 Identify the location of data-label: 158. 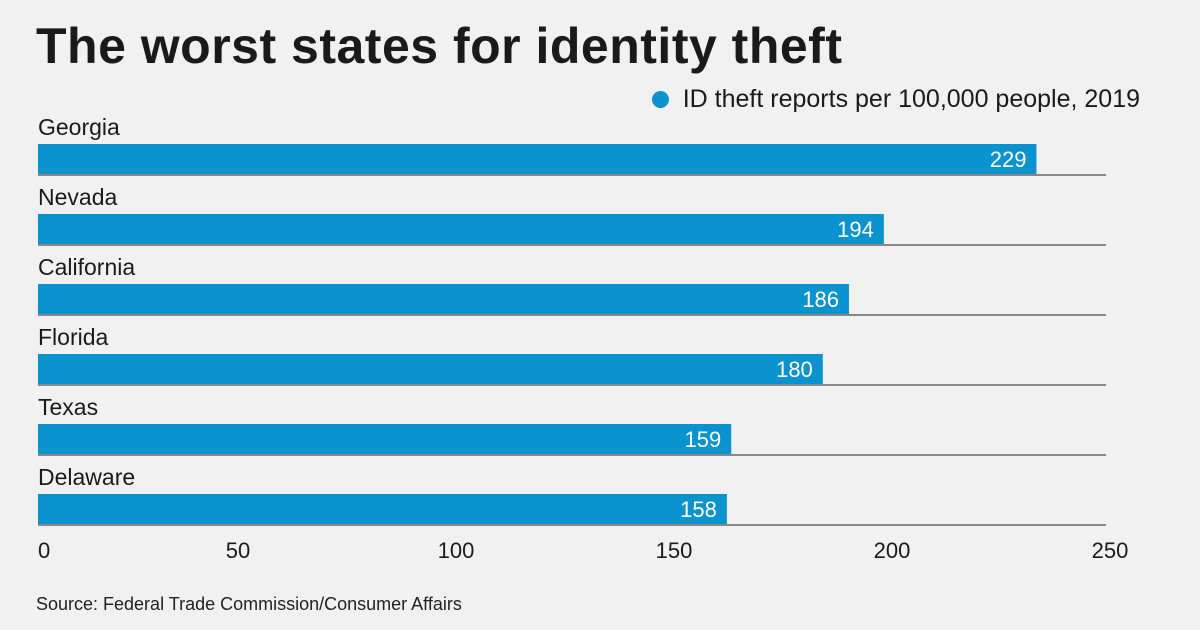
(698, 509).